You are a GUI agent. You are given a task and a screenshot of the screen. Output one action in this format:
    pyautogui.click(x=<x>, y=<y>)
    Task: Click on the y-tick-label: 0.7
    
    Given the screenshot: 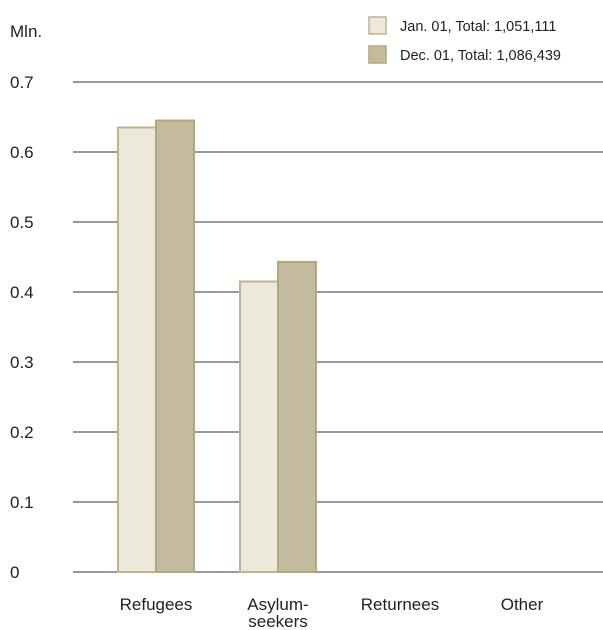 What is the action you would take?
    pyautogui.click(x=22, y=82)
    